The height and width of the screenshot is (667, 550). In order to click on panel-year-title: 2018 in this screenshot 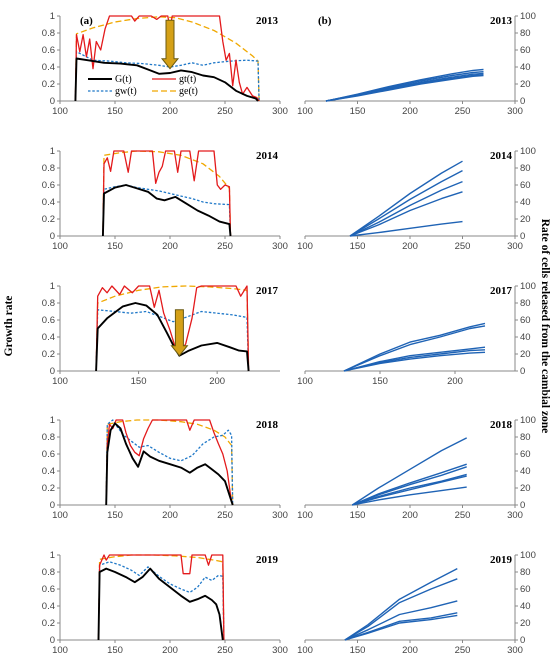, I will do `click(501, 425)`.